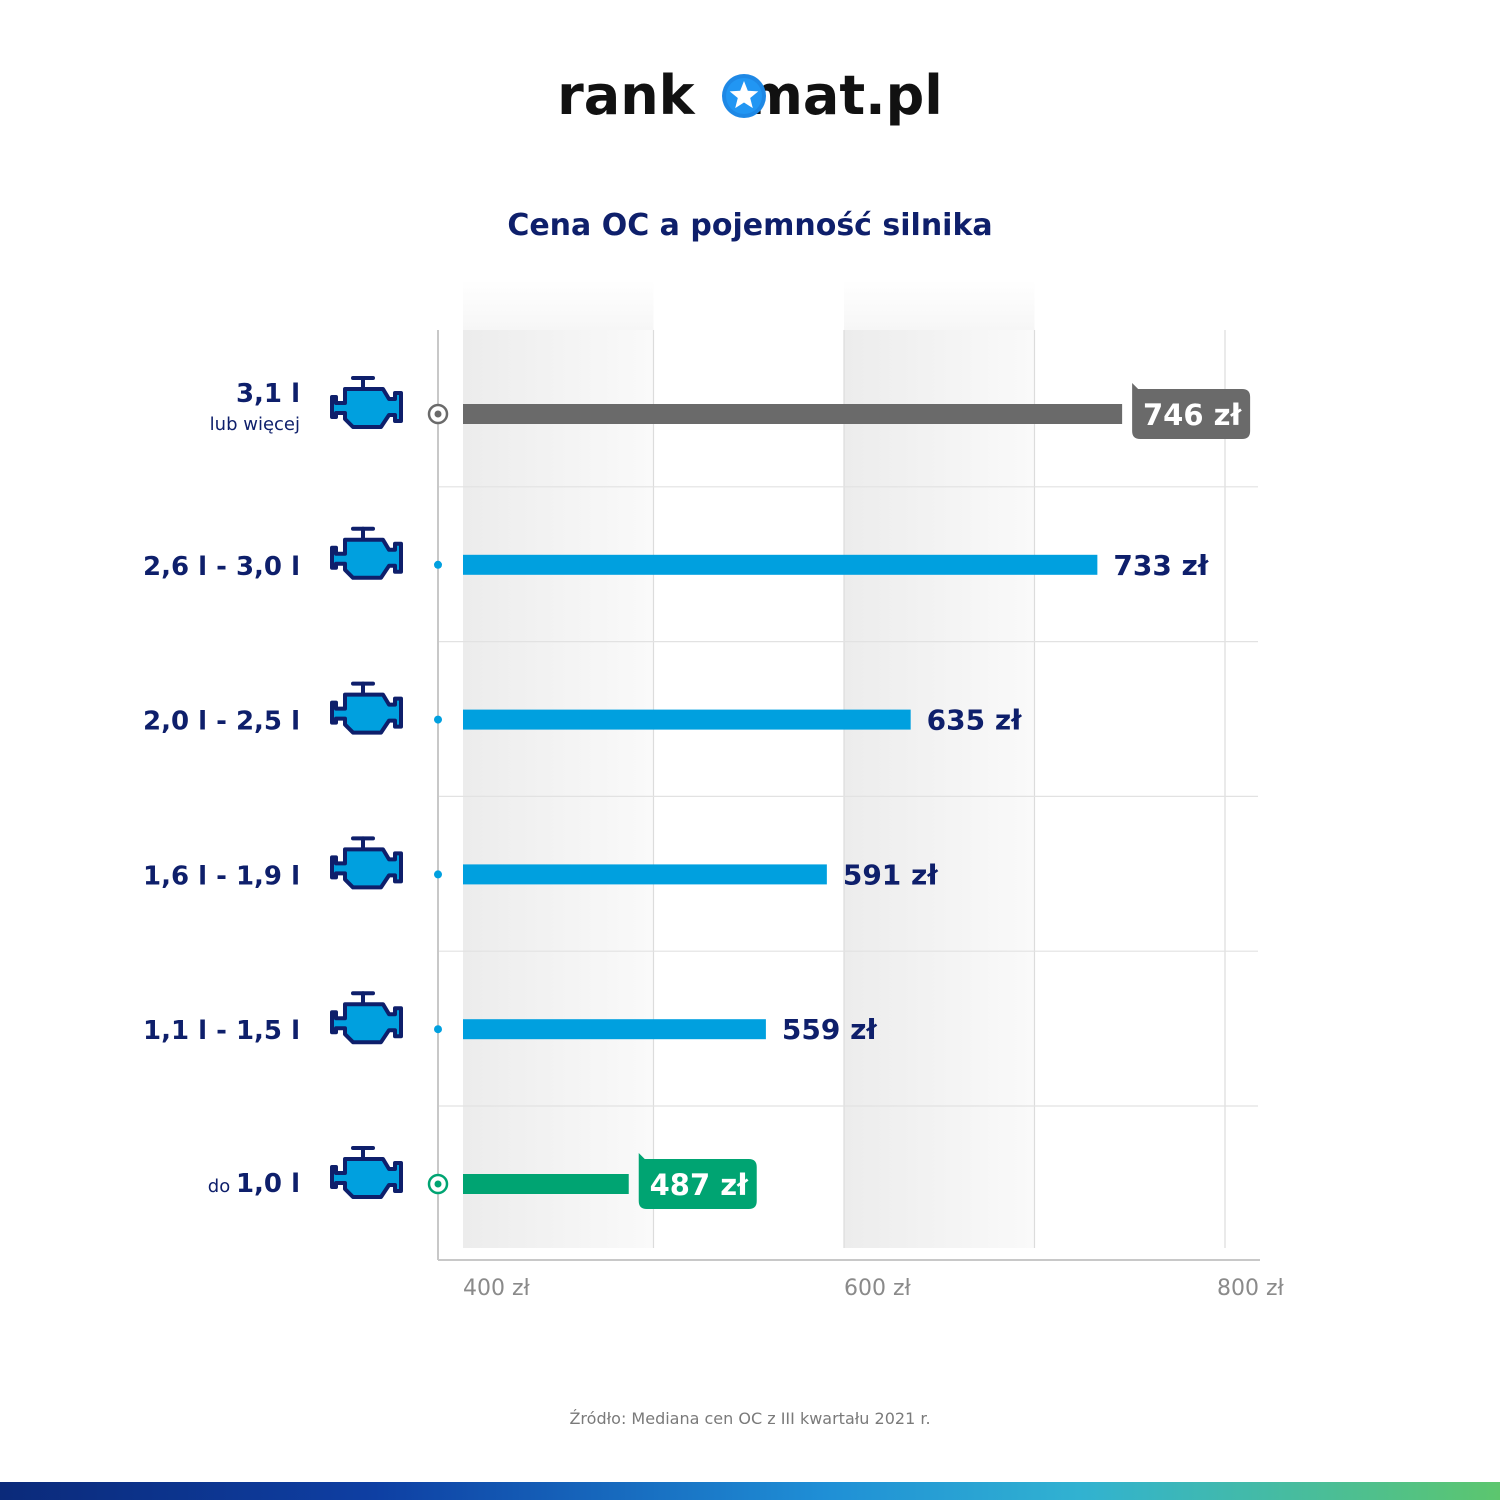  Describe the element at coordinates (974, 720) in the screenshot. I see `value-label: 635 zł` at that location.